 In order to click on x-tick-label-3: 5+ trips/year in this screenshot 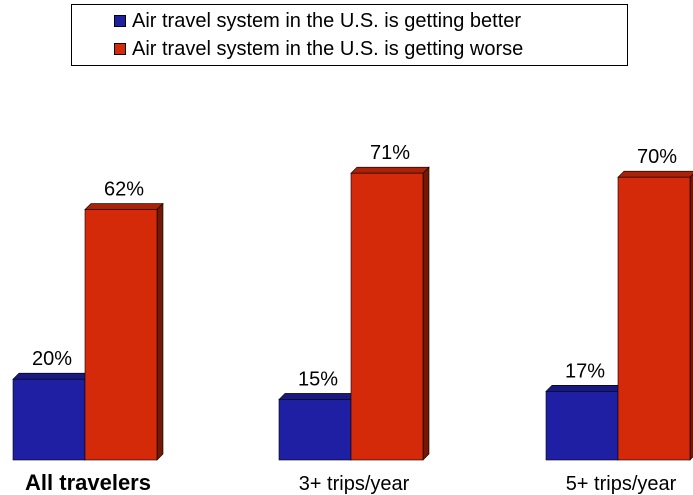, I will do `click(621, 484)`.